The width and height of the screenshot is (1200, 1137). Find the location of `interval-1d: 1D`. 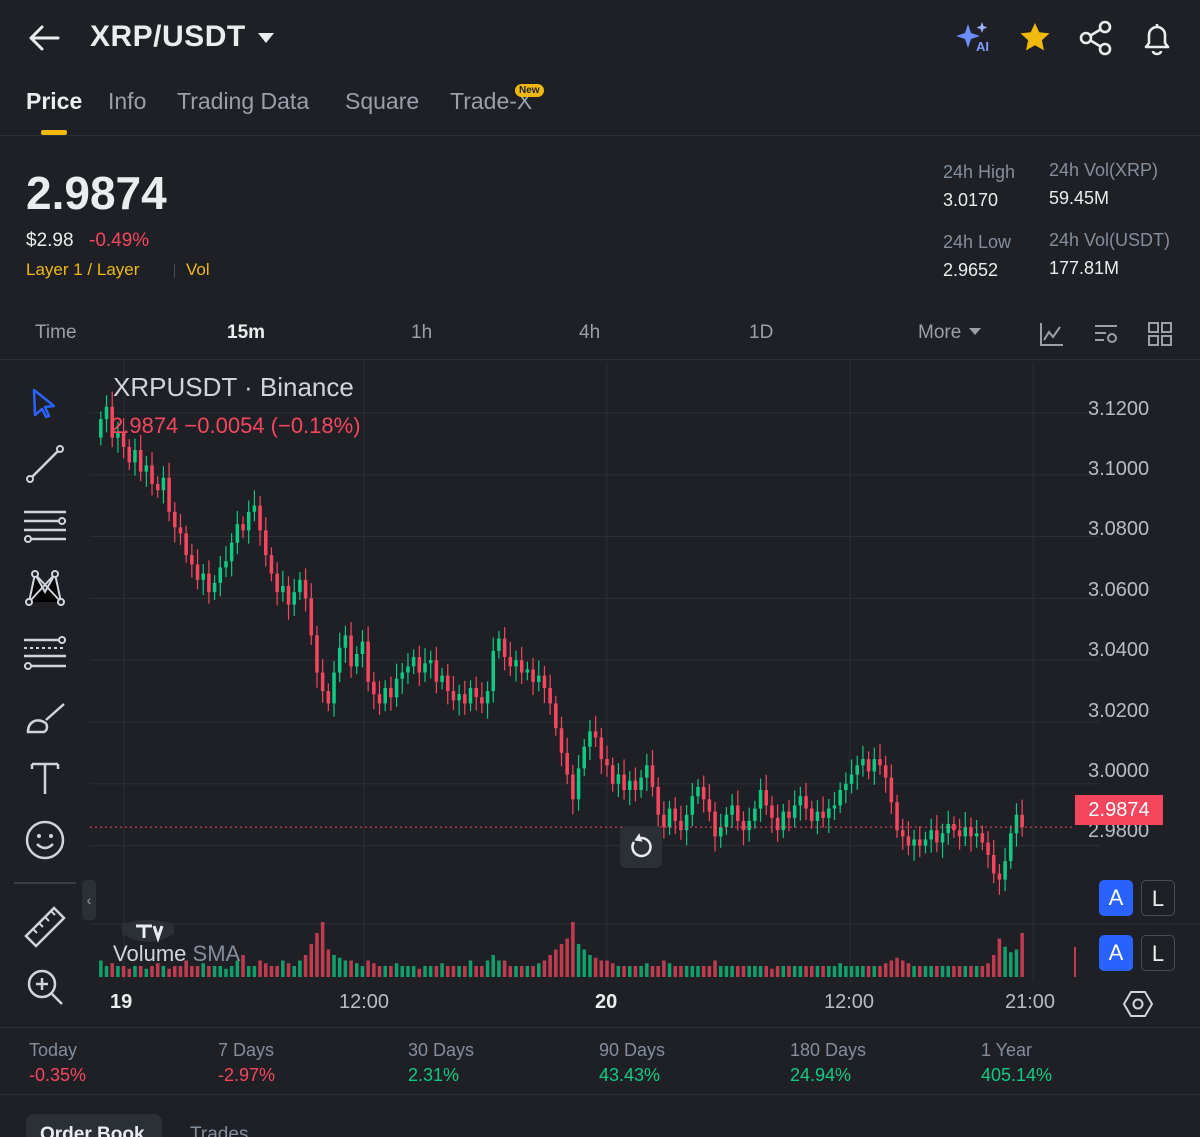

interval-1d: 1D is located at coordinates (761, 332).